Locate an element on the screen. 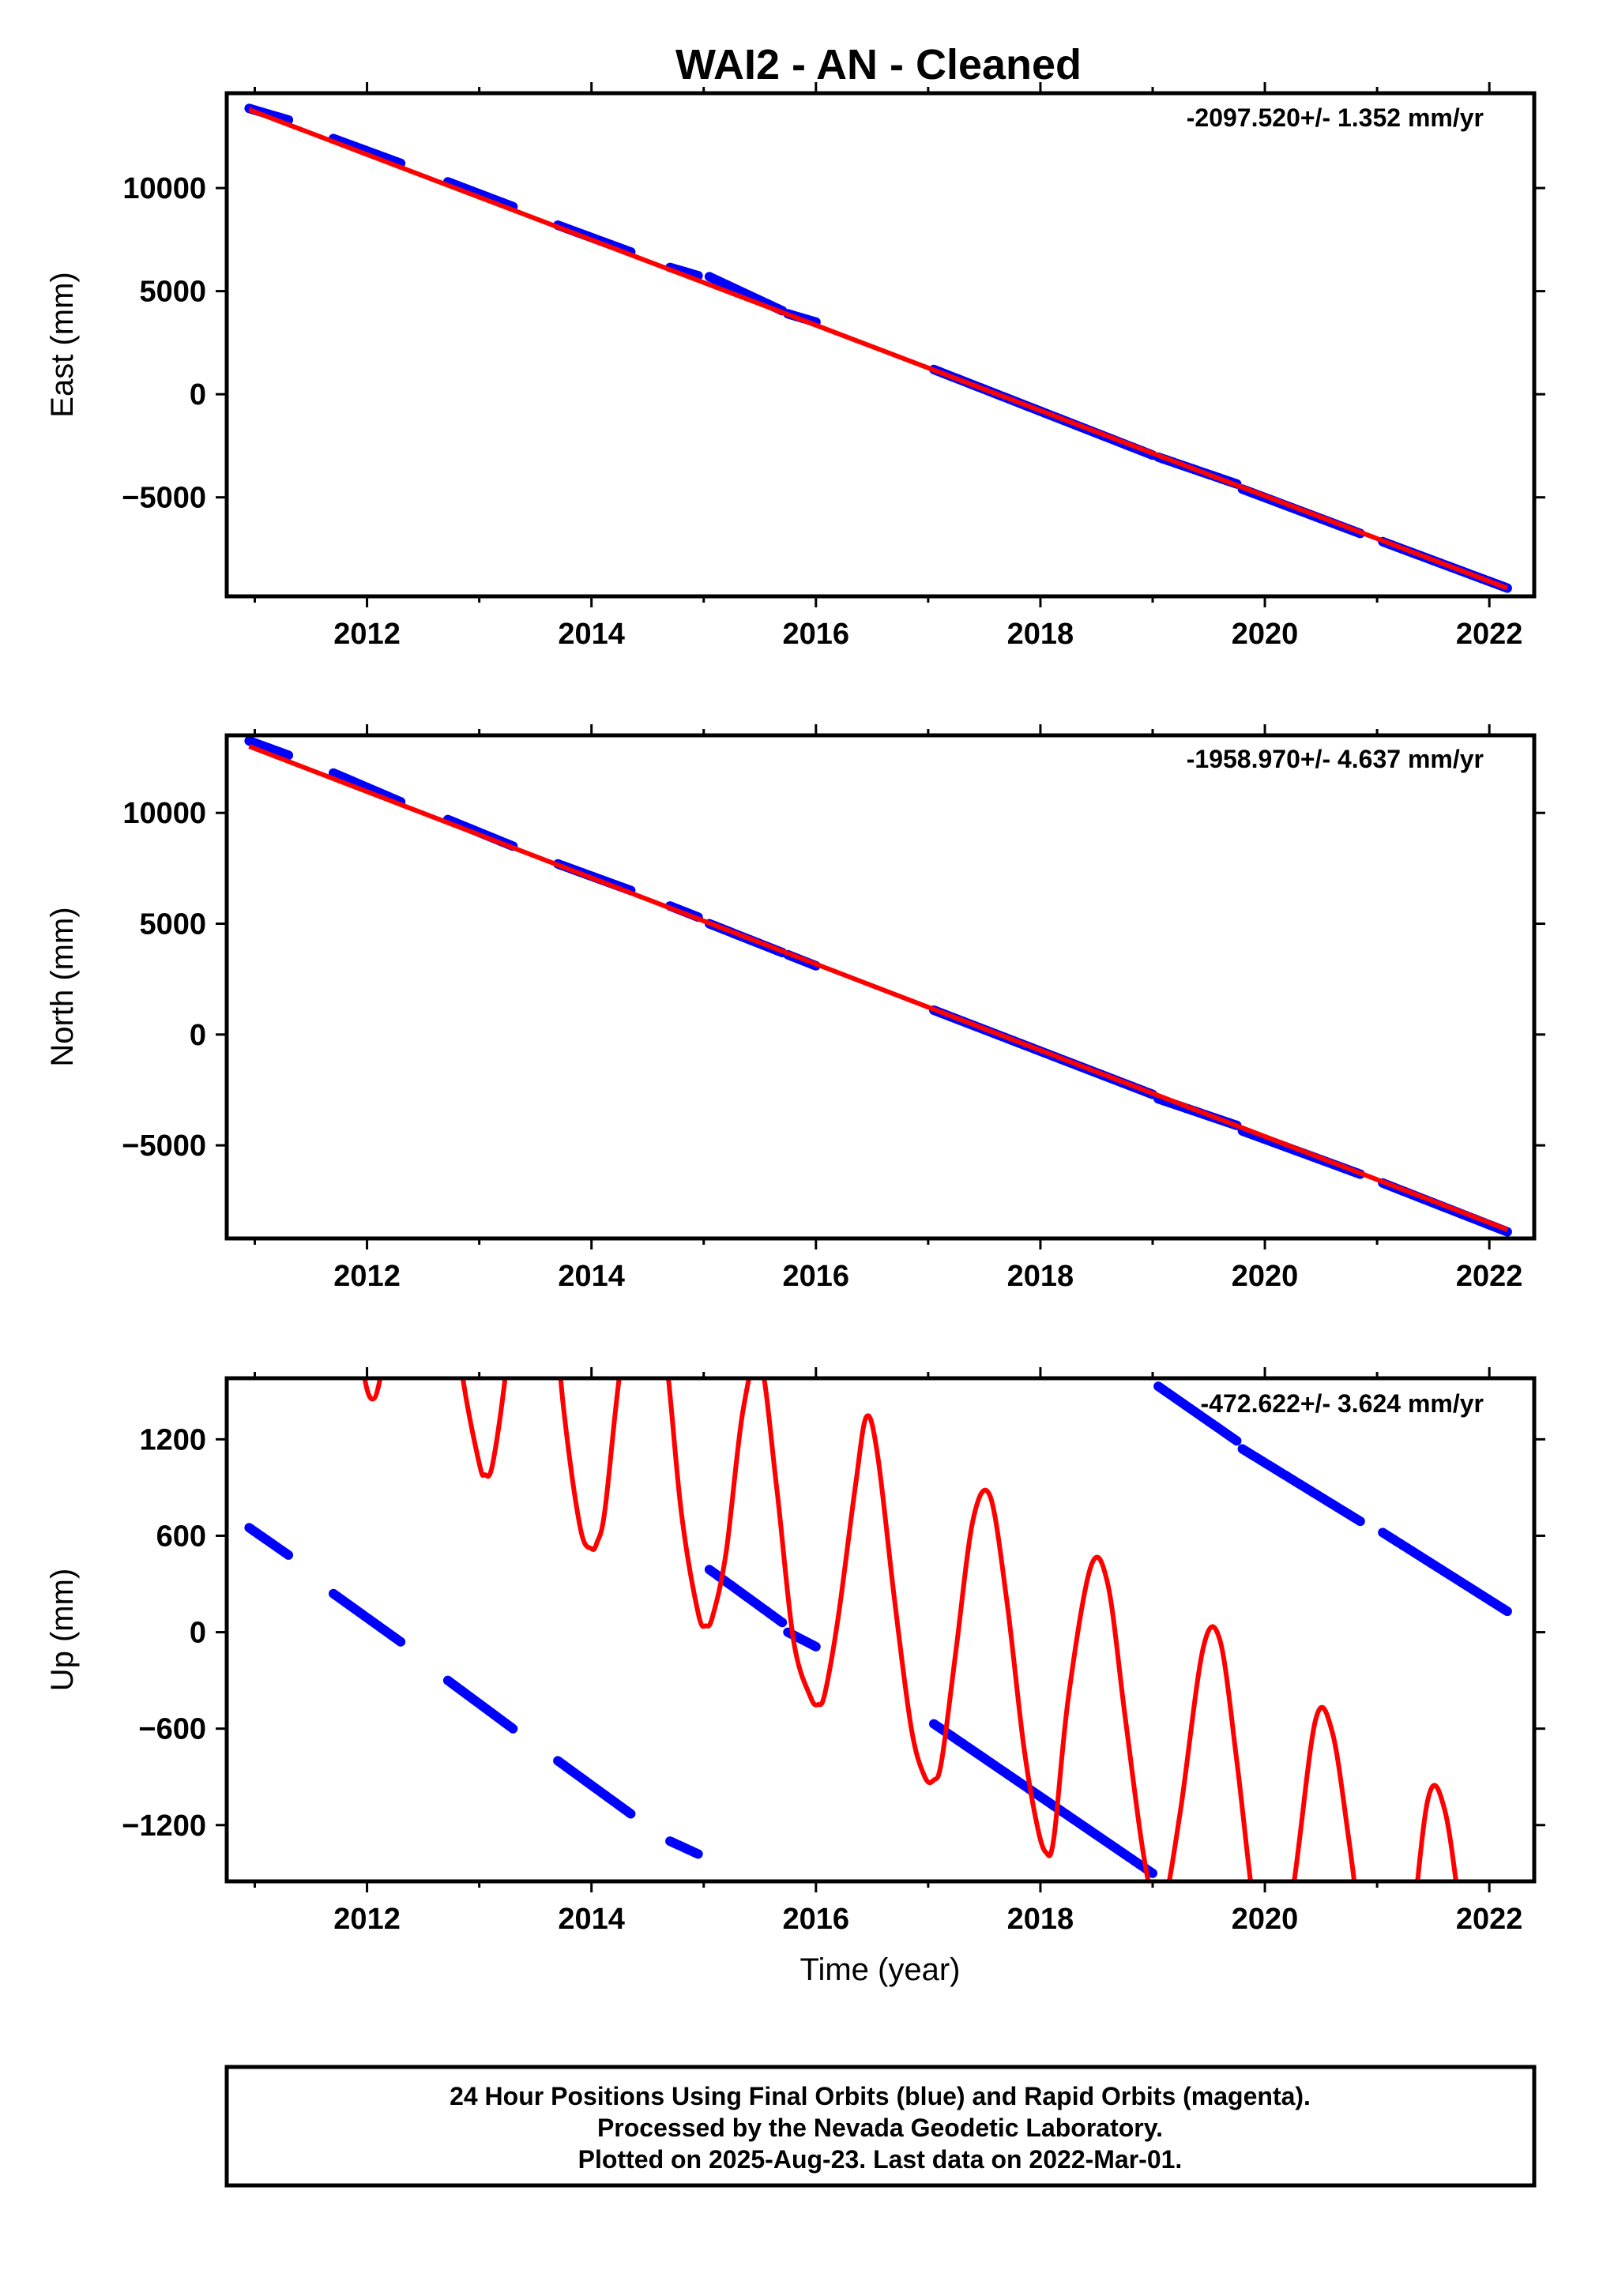 The width and height of the screenshot is (1599, 2296). east-x-tick-label: 2014 is located at coordinates (592, 634).